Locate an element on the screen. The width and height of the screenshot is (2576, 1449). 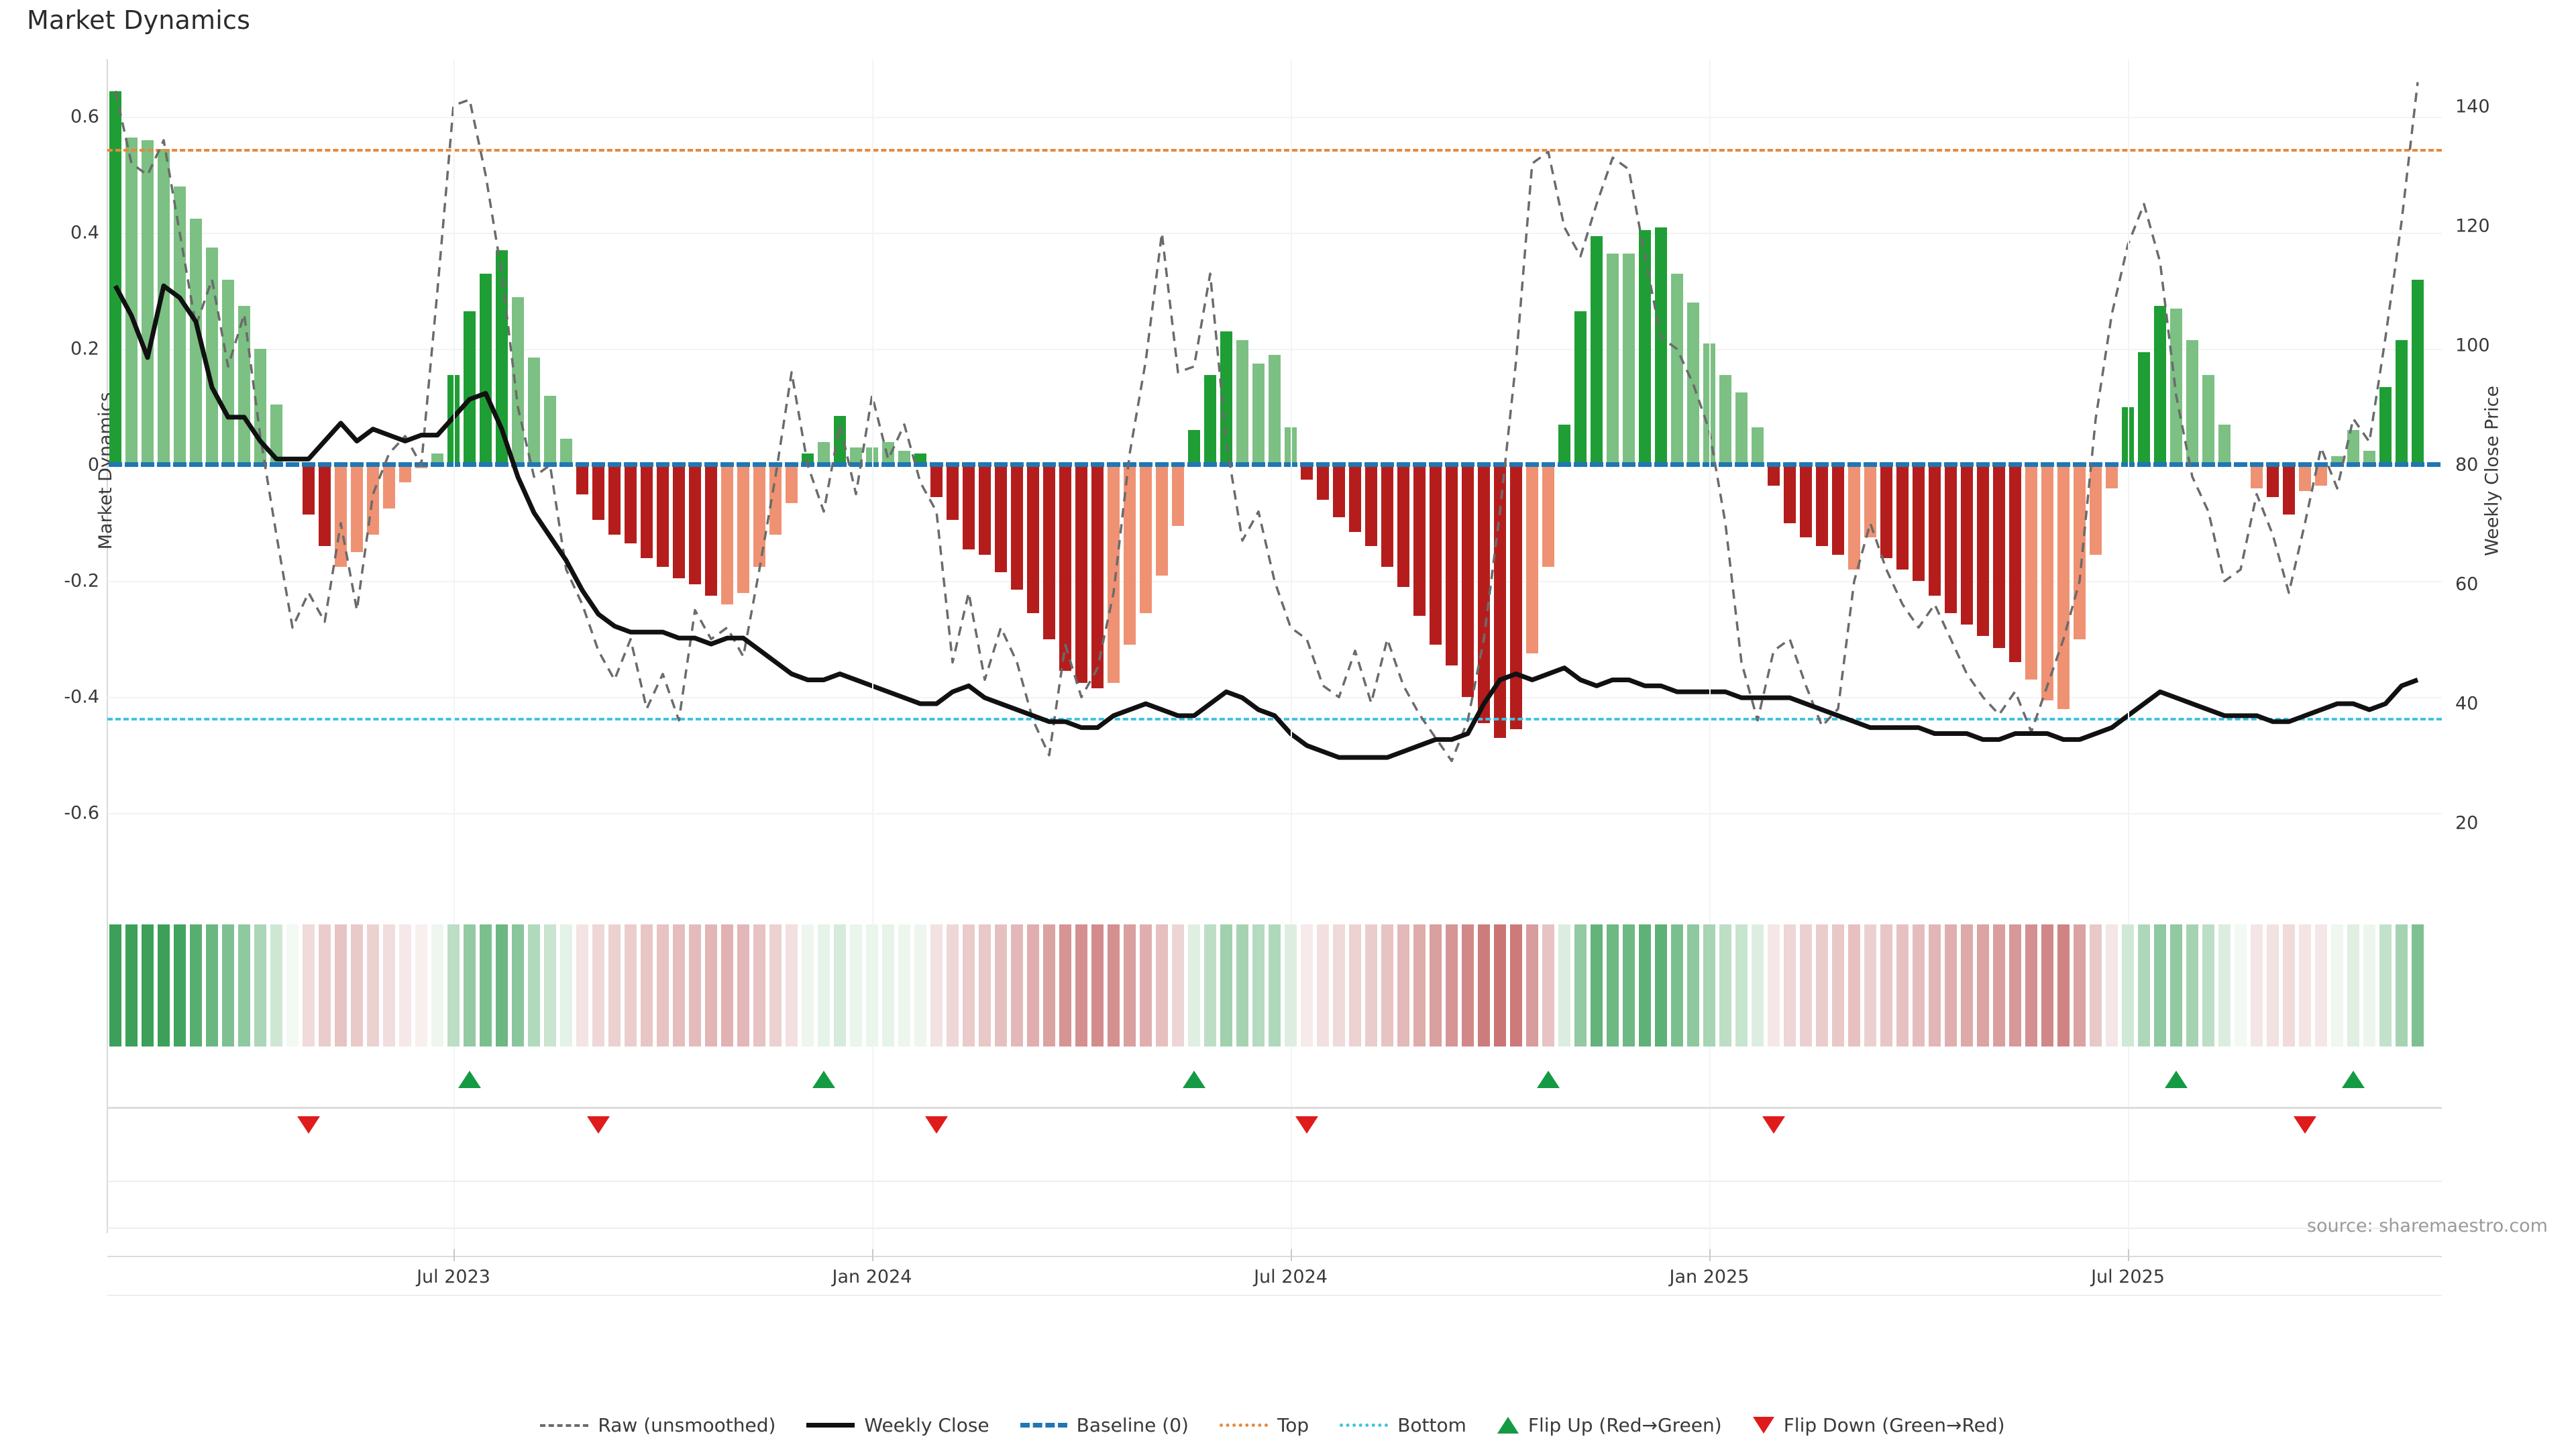
legend-item-label: Flip Up (Red→Green) is located at coordinates (1624, 1425).